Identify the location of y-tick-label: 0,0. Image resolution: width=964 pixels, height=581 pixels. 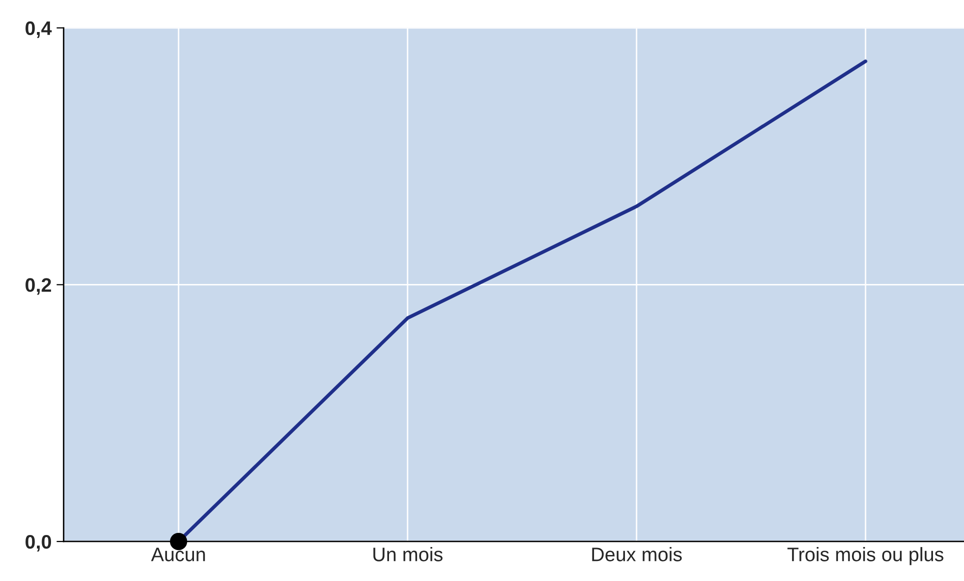
(39, 543).